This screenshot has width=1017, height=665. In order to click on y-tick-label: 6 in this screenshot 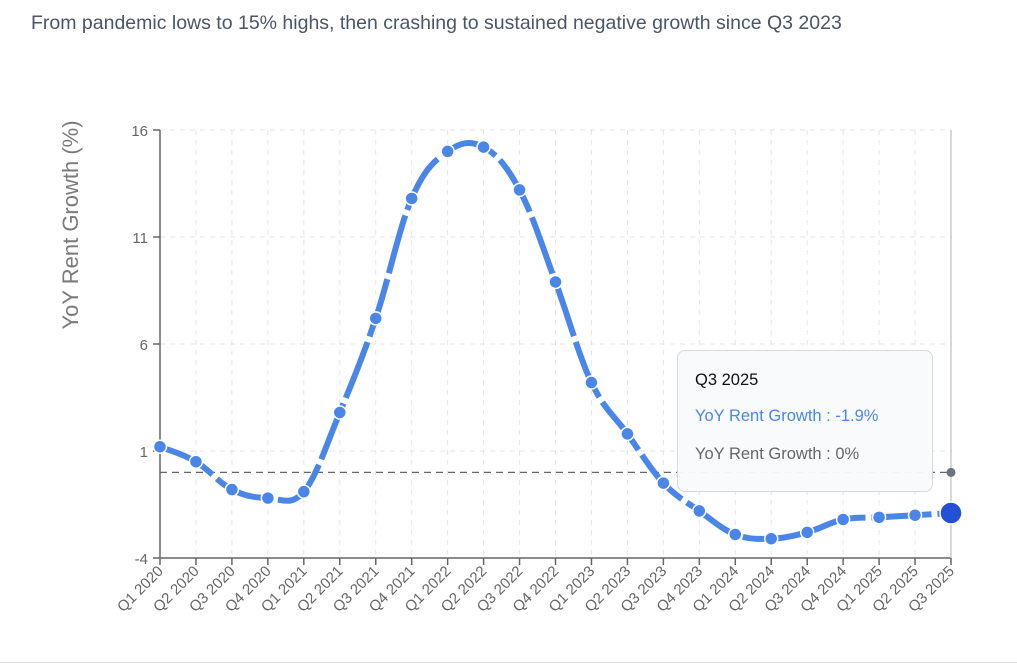, I will do `click(144, 345)`.